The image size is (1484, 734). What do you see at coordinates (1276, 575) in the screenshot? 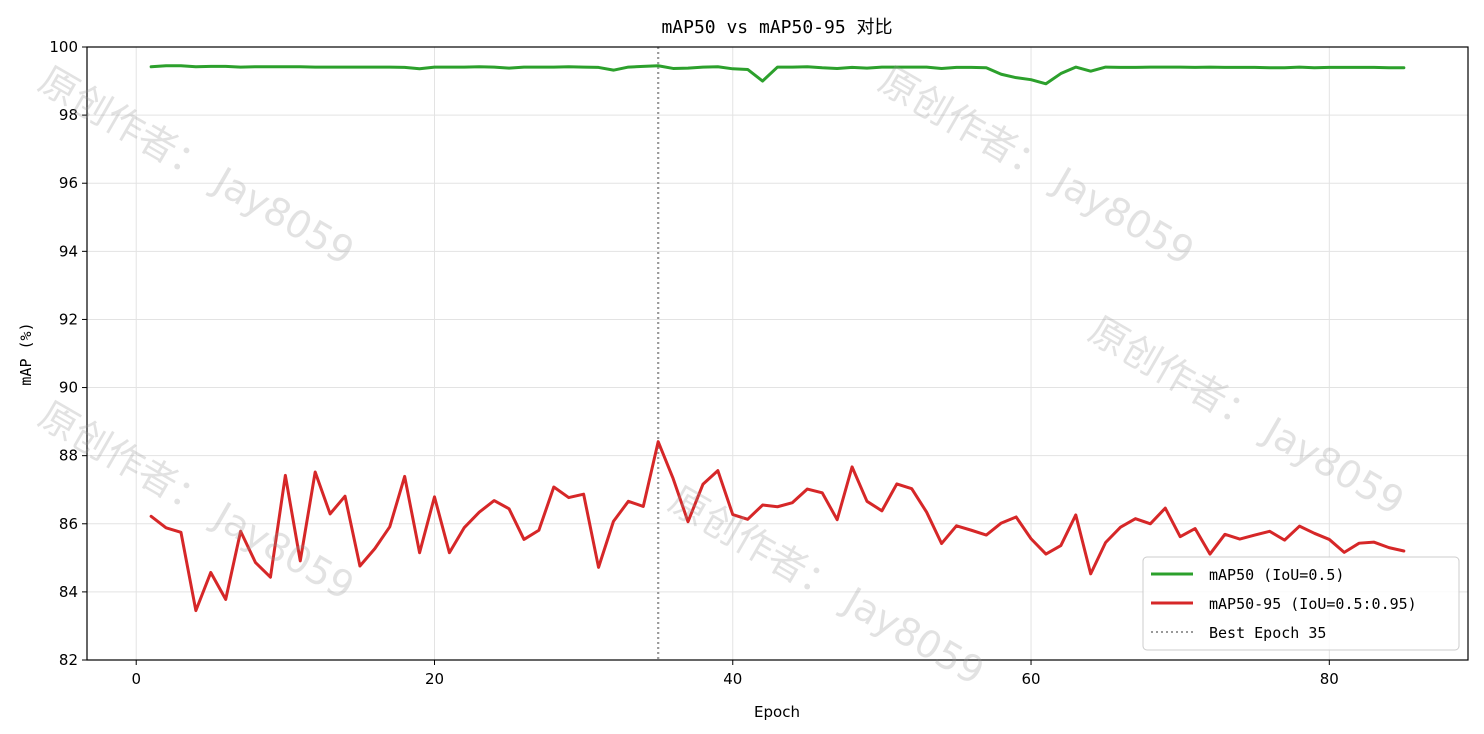
I see `legend-label-map50: mAP50 (IoU=0.5)` at bounding box center [1276, 575].